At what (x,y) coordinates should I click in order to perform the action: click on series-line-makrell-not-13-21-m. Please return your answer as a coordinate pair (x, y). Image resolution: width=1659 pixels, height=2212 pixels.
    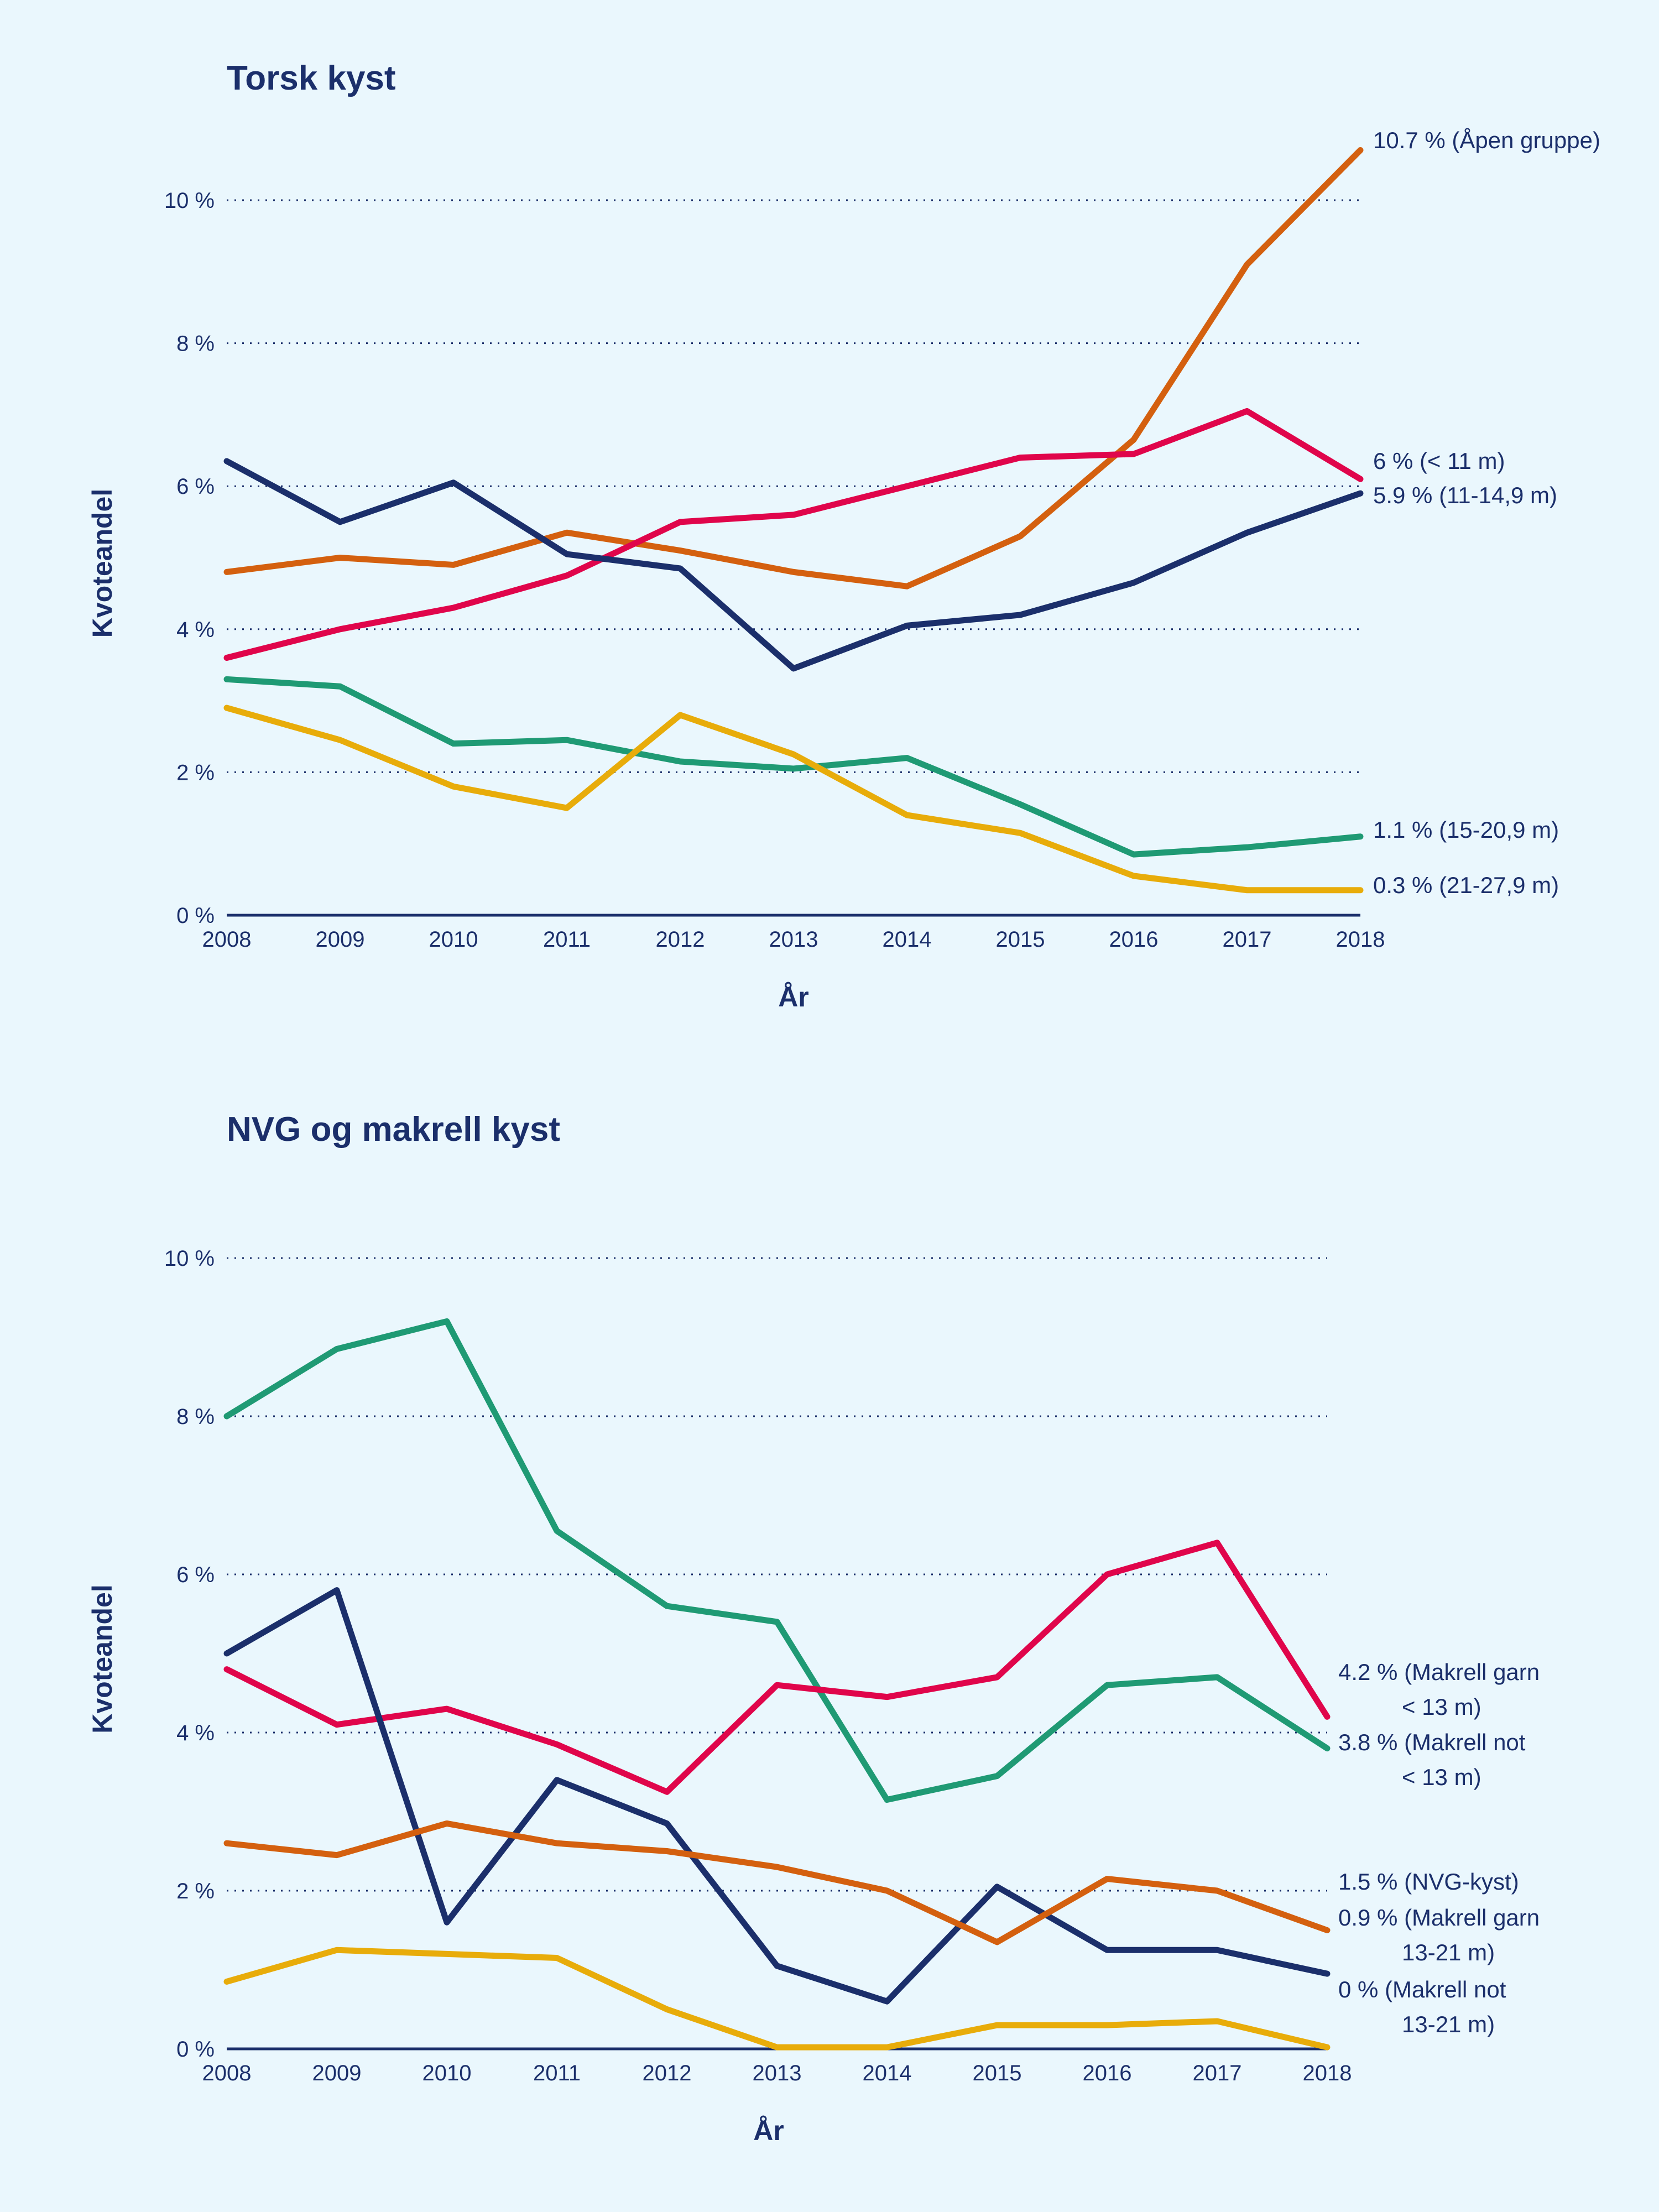
    Looking at the image, I should click on (777, 1999).